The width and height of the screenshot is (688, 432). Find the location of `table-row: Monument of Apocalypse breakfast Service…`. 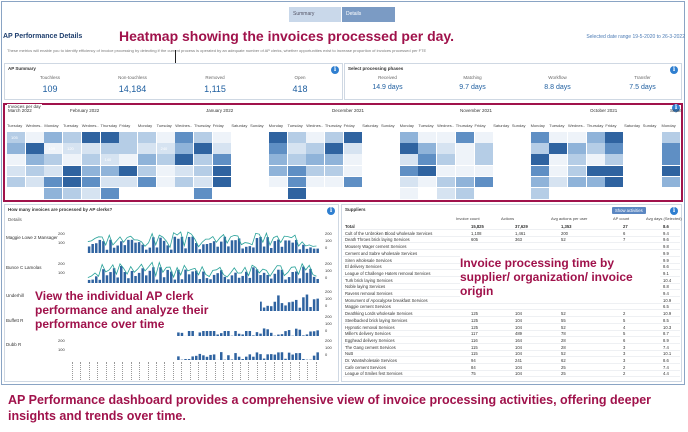

table-row: Monument of Apocalypse breakfast Service… is located at coordinates (511, 301).